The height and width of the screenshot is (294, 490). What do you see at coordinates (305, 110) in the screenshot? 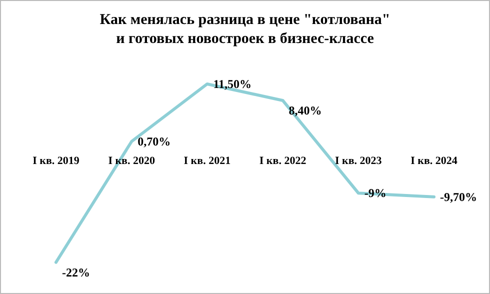
I see `data-label: 8,40%` at bounding box center [305, 110].